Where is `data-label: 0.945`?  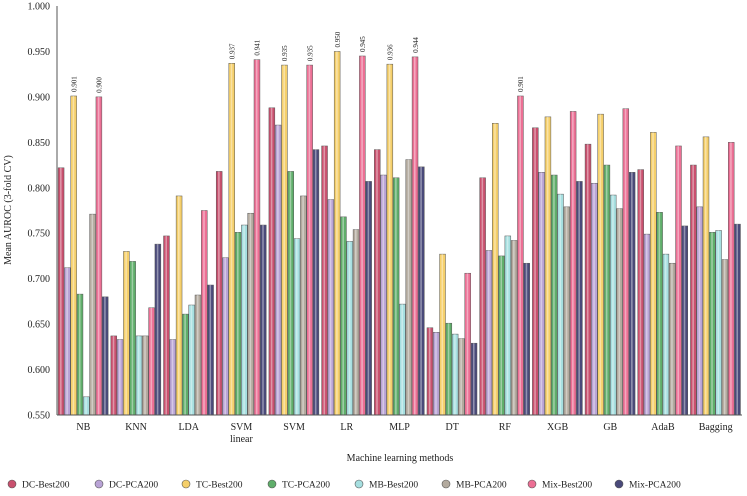 data-label: 0.945 is located at coordinates (363, 44).